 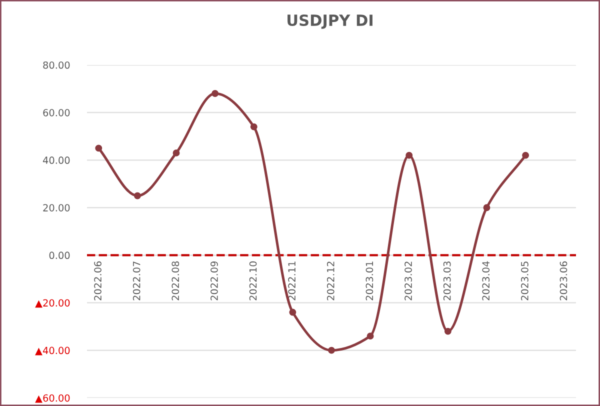 What do you see at coordinates (330, 21) in the screenshot?
I see `chart-title: USDJPY DI` at bounding box center [330, 21].